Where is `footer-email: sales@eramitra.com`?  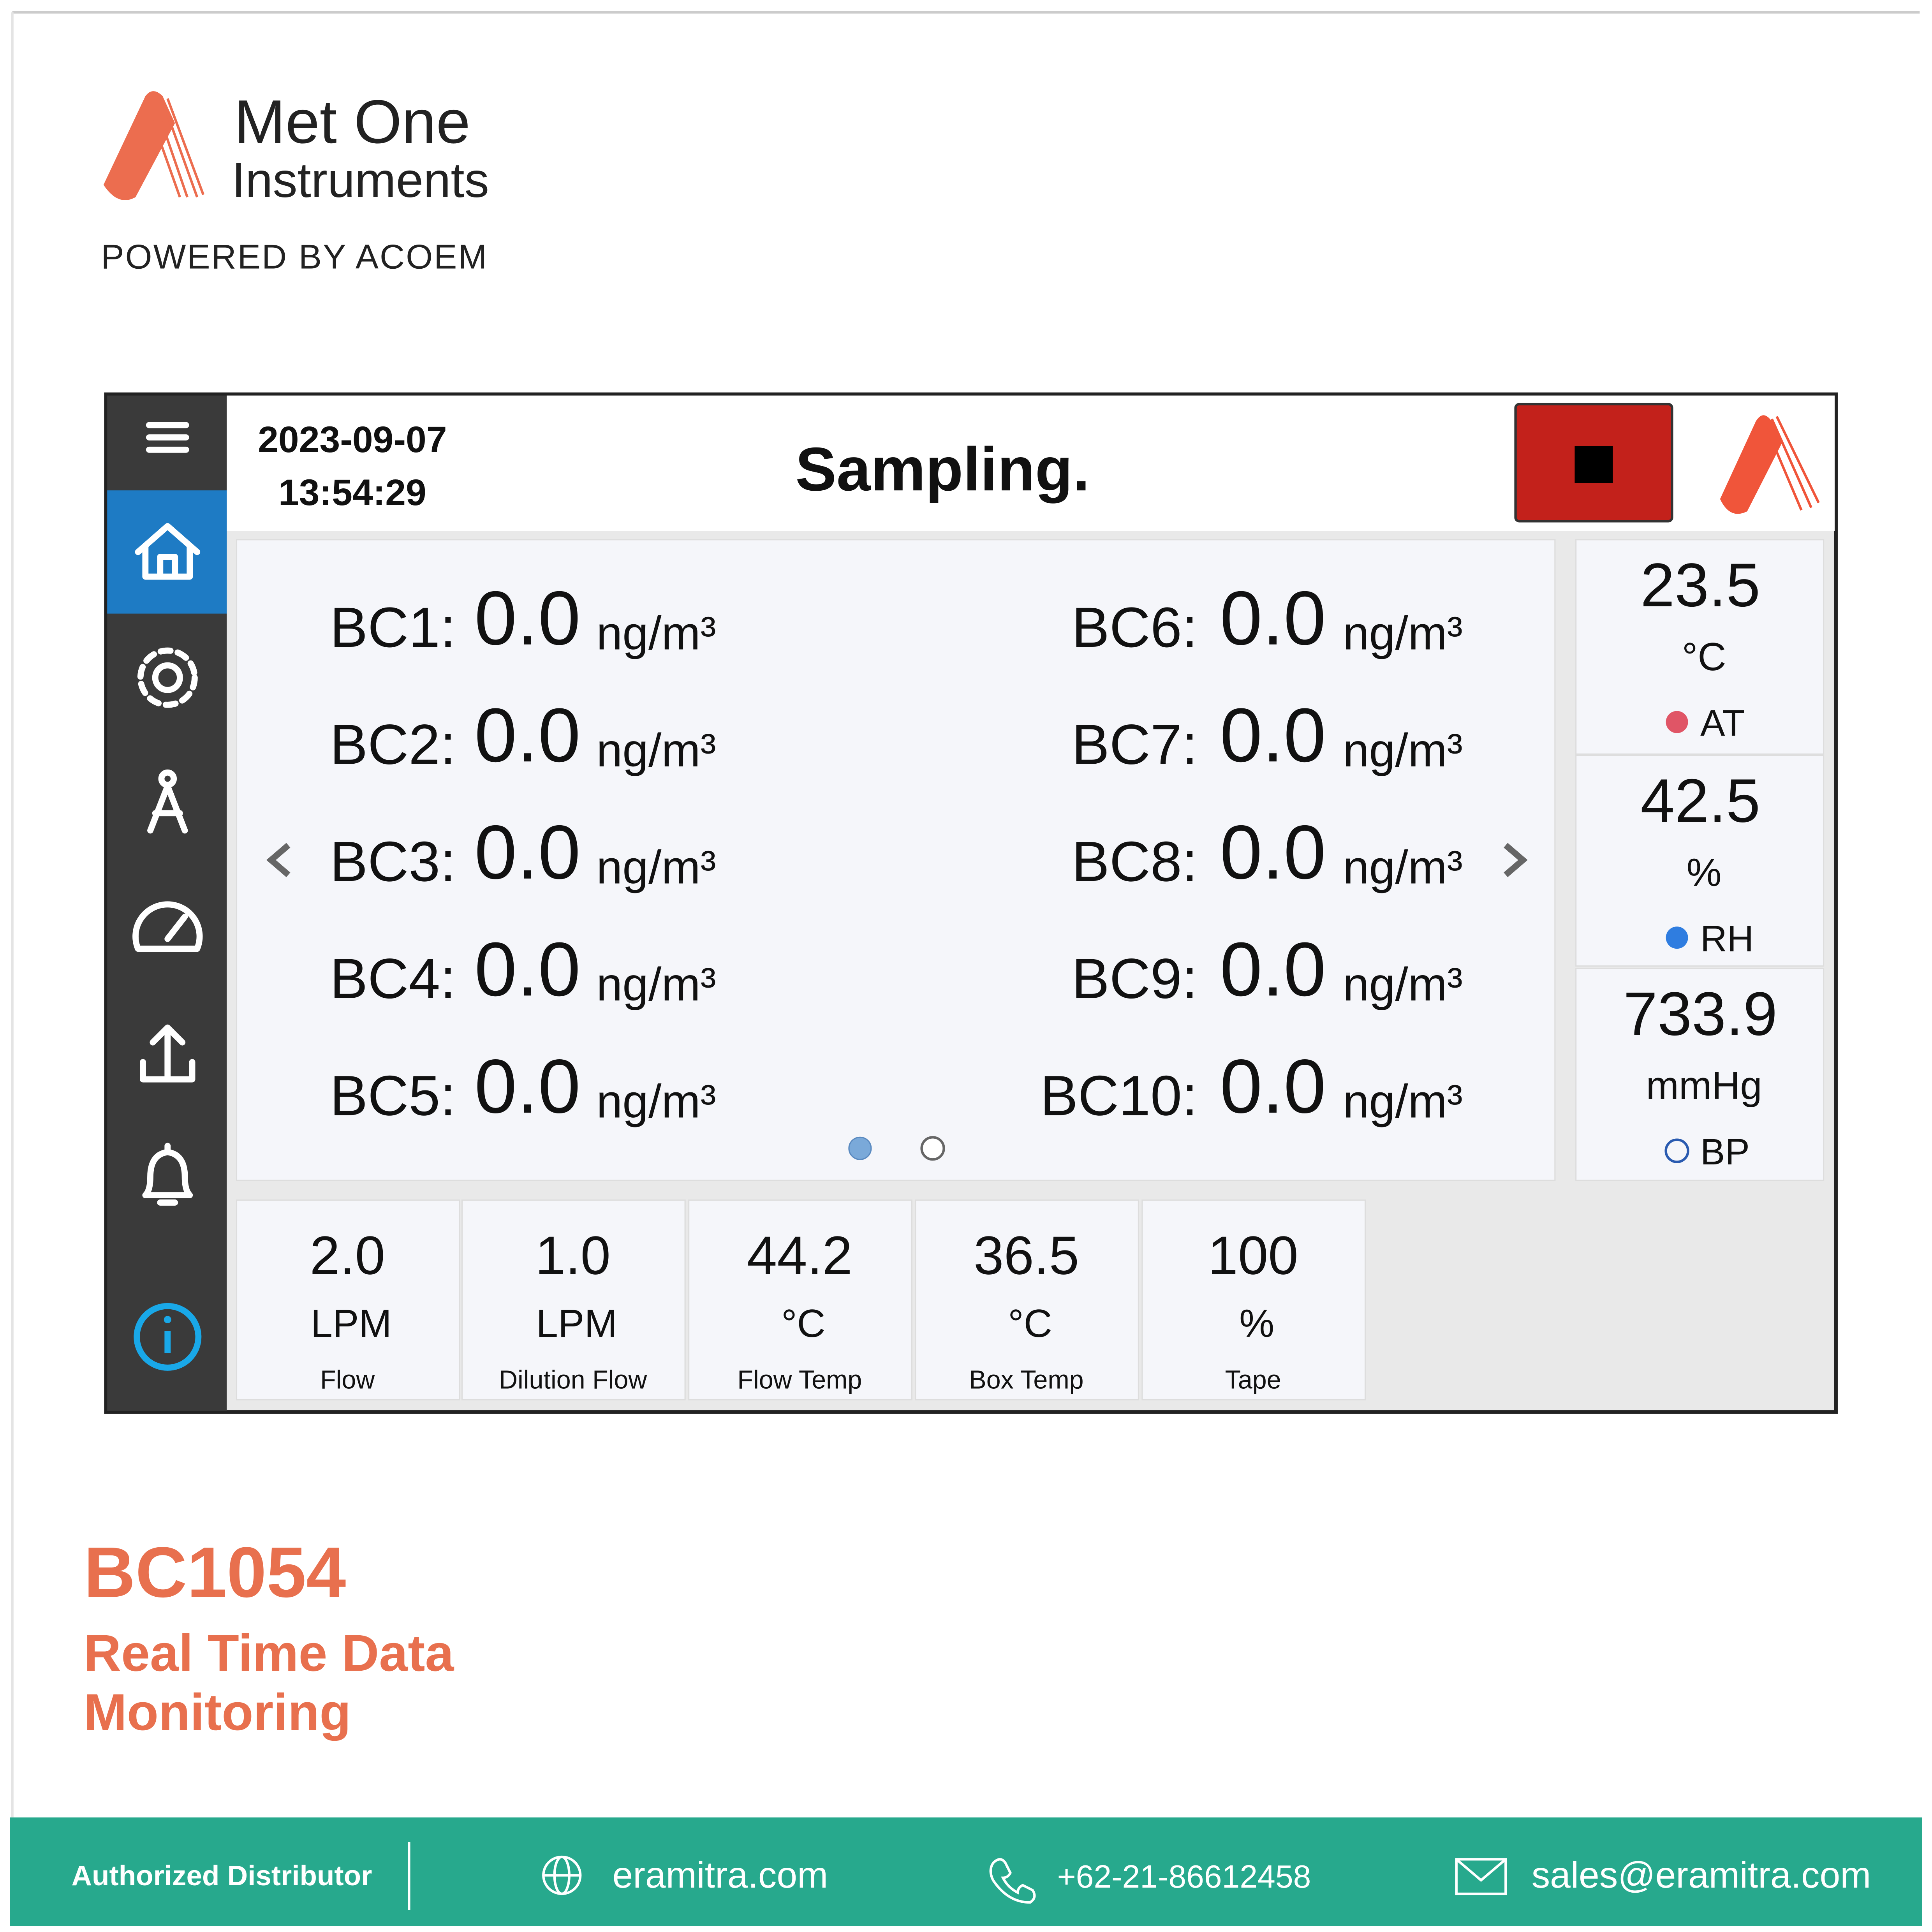 footer-email: sales@eramitra.com is located at coordinates (1701, 1875).